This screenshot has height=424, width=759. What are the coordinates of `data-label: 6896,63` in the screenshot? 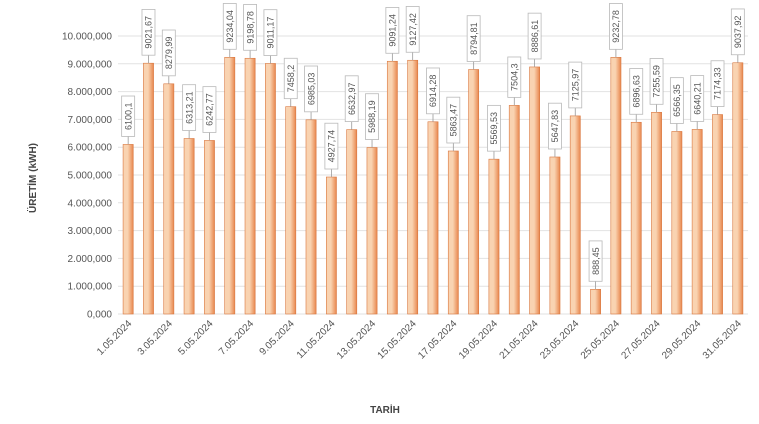 It's located at (636, 91).